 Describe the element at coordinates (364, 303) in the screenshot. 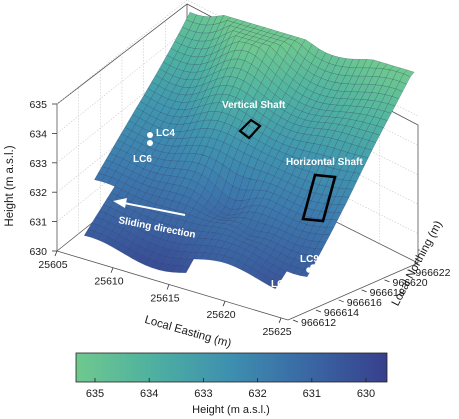

I see `y-tick-label: 966616` at that location.